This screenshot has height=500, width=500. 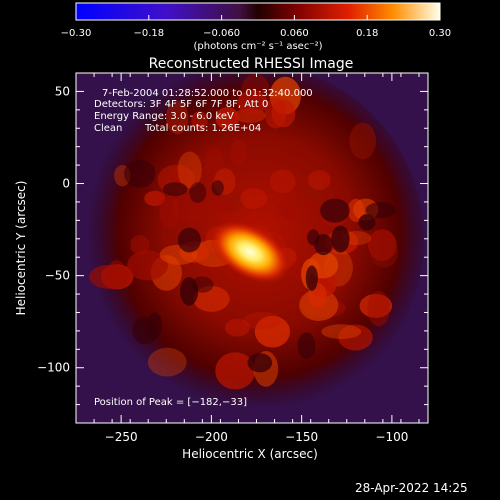 What do you see at coordinates (207, 93) in the screenshot?
I see `annotation-time: 7-Feb-2004 01:28:52.000 to 01:32:40.000` at bounding box center [207, 93].